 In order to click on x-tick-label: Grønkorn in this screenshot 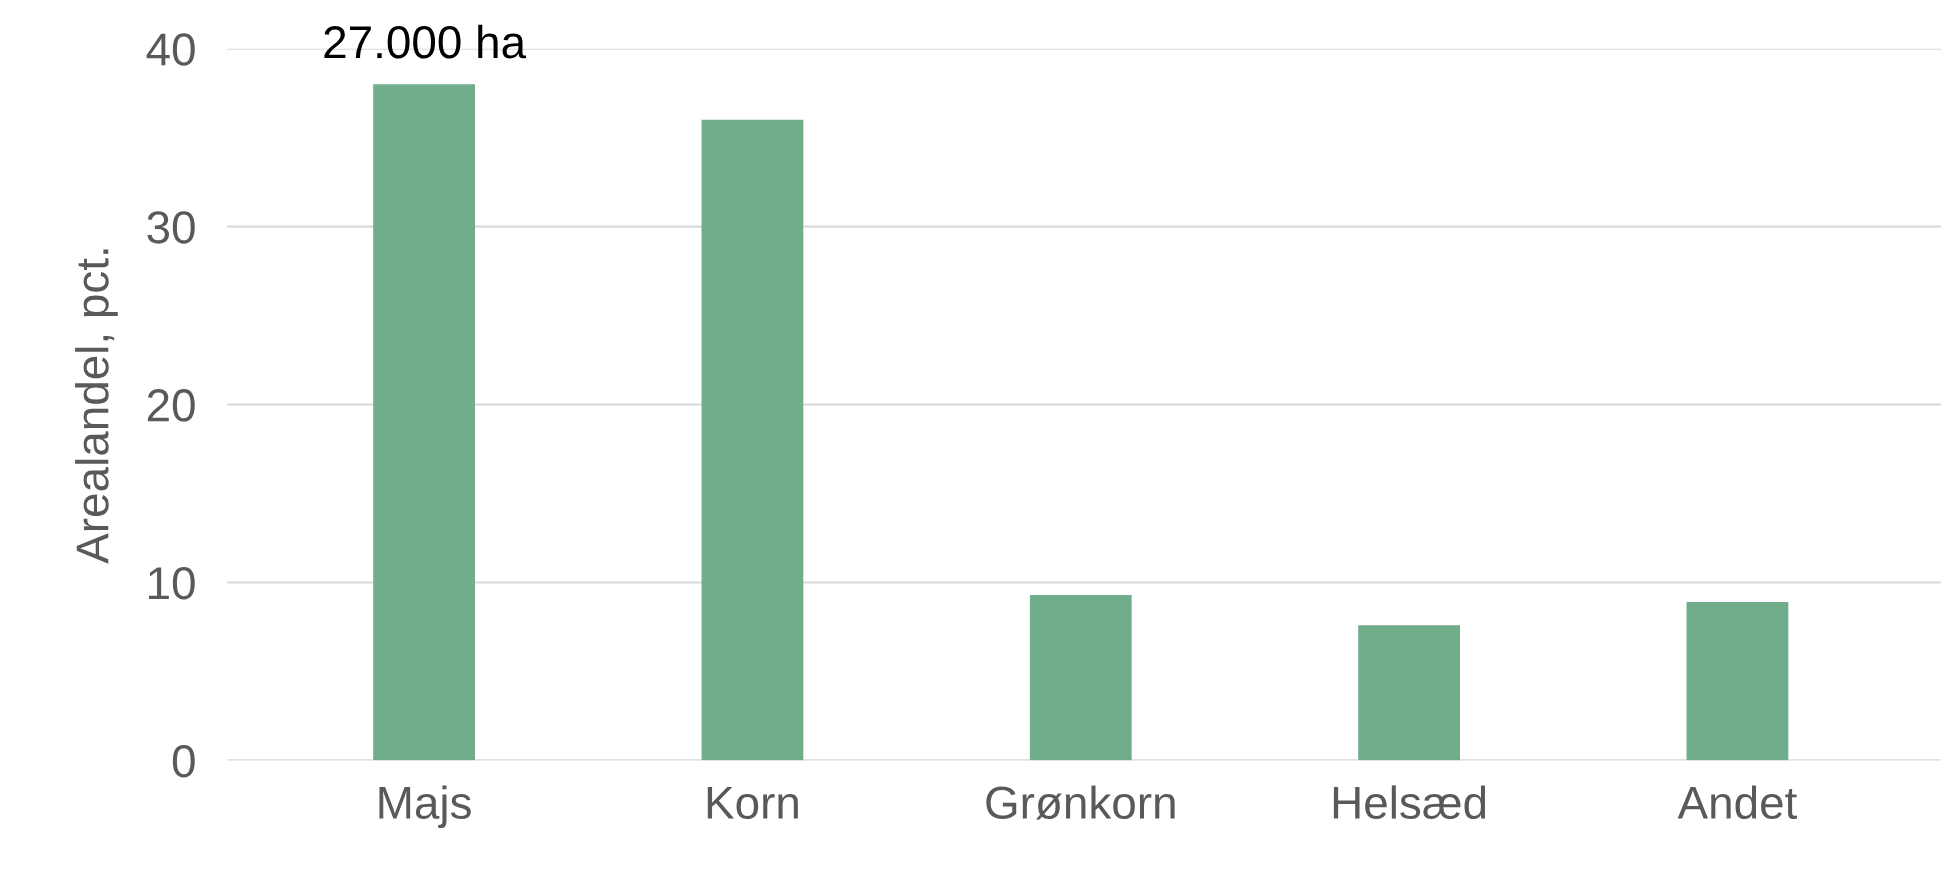, I will do `click(1080, 802)`.